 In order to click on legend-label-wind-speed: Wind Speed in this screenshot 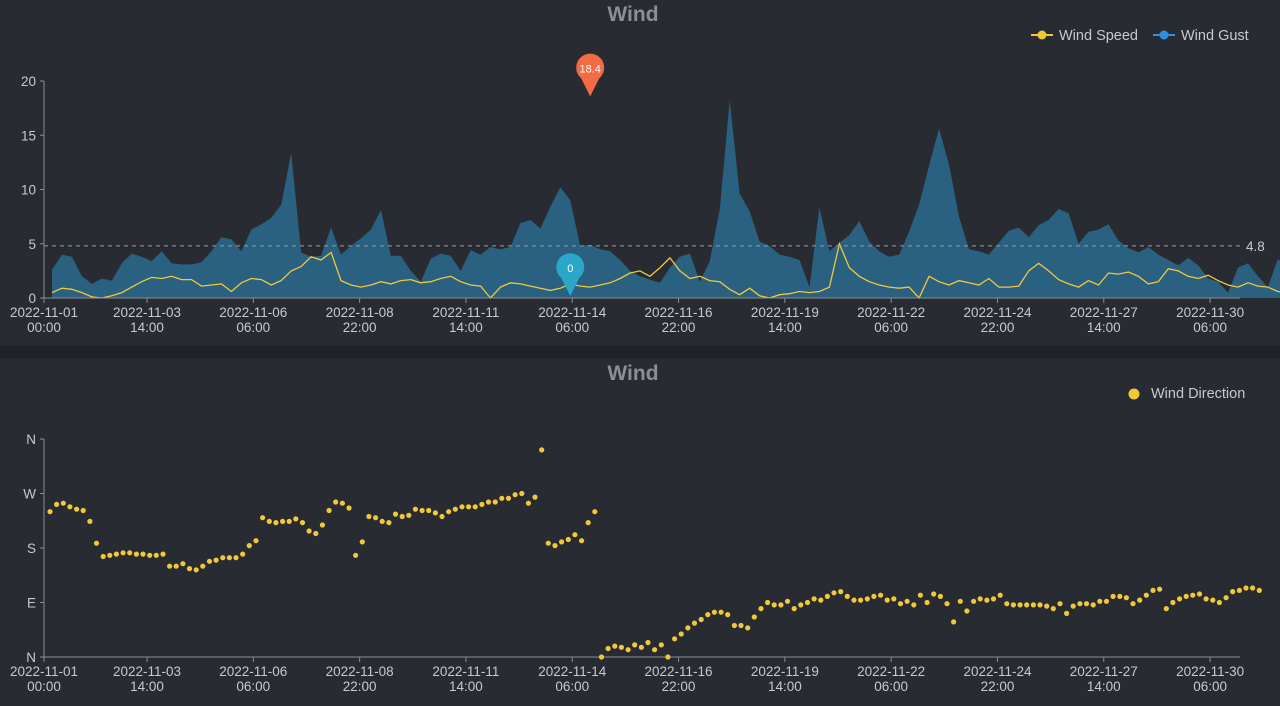, I will do `click(1098, 36)`.